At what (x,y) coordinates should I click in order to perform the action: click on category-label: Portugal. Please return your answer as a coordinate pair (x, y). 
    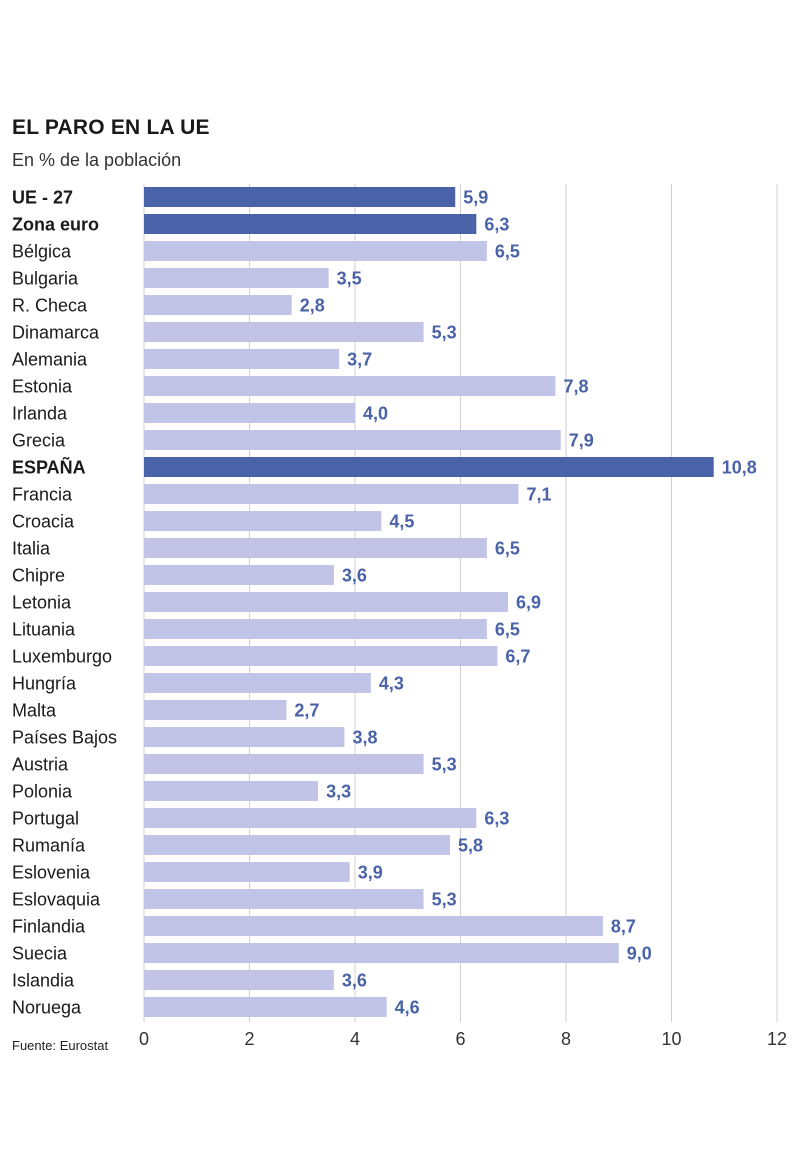
    Looking at the image, I should click on (45, 819).